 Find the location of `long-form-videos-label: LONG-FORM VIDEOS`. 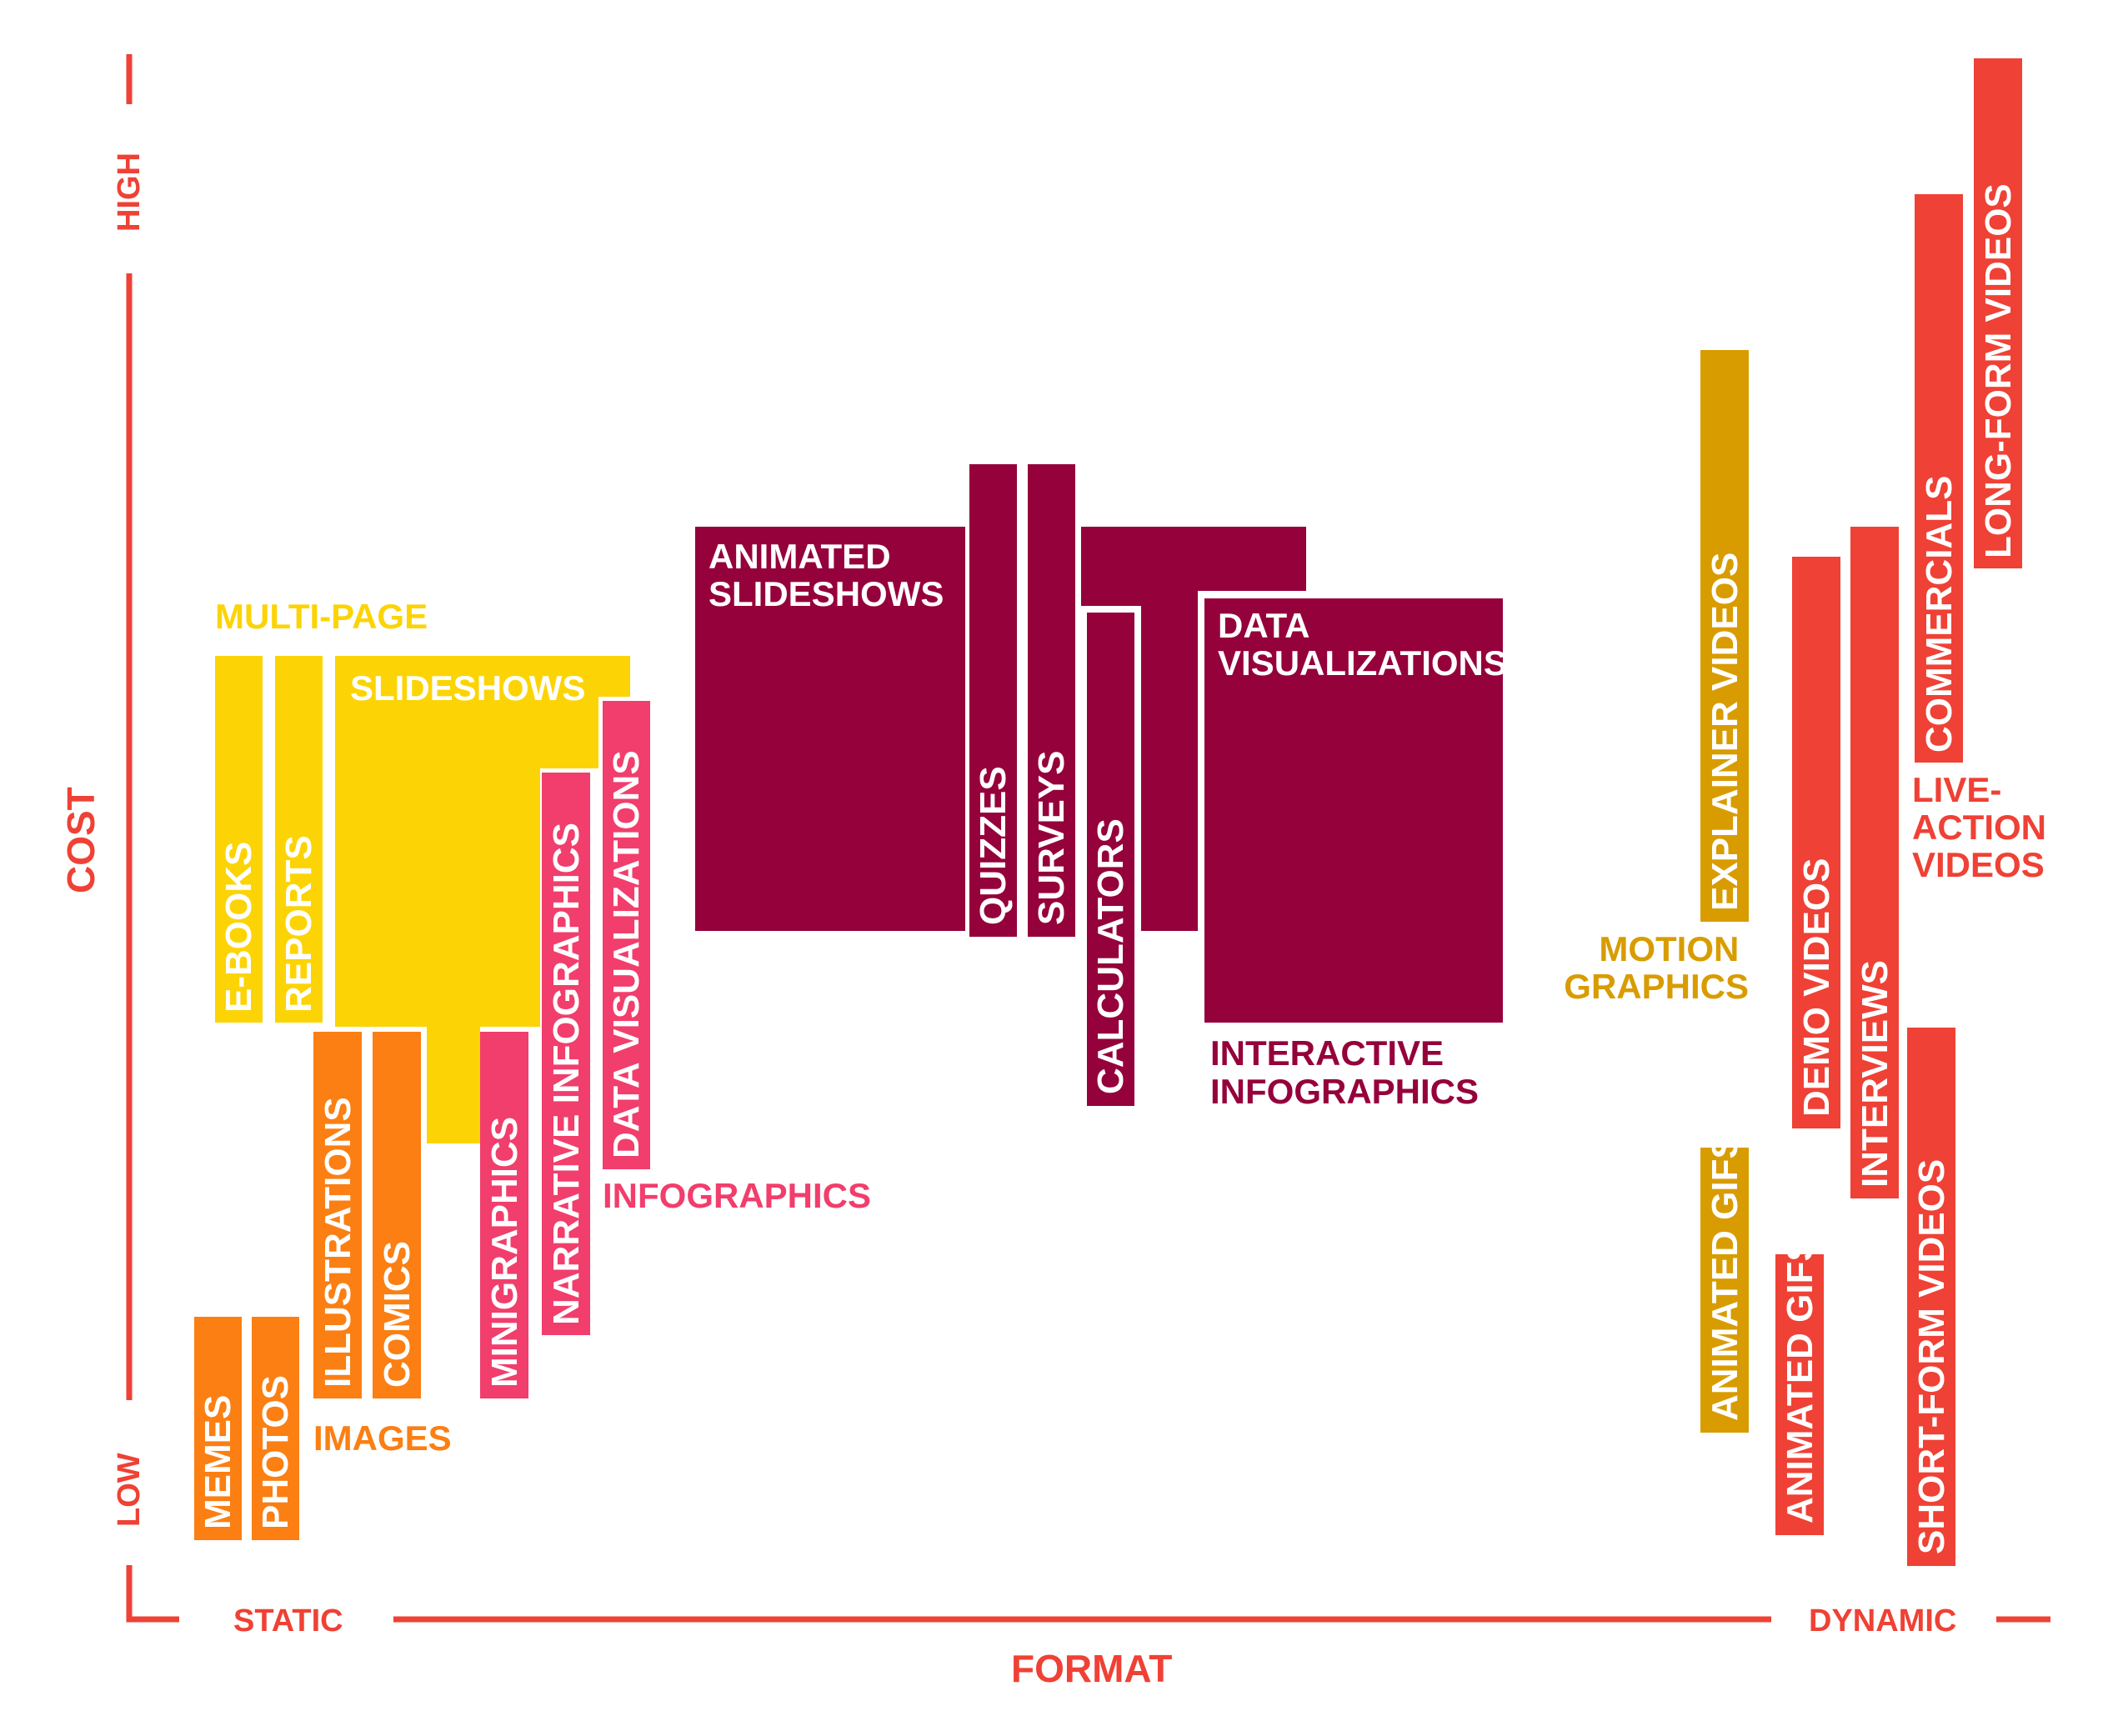

long-form-videos-label: LONG-FORM VIDEOS is located at coordinates (1998, 371).